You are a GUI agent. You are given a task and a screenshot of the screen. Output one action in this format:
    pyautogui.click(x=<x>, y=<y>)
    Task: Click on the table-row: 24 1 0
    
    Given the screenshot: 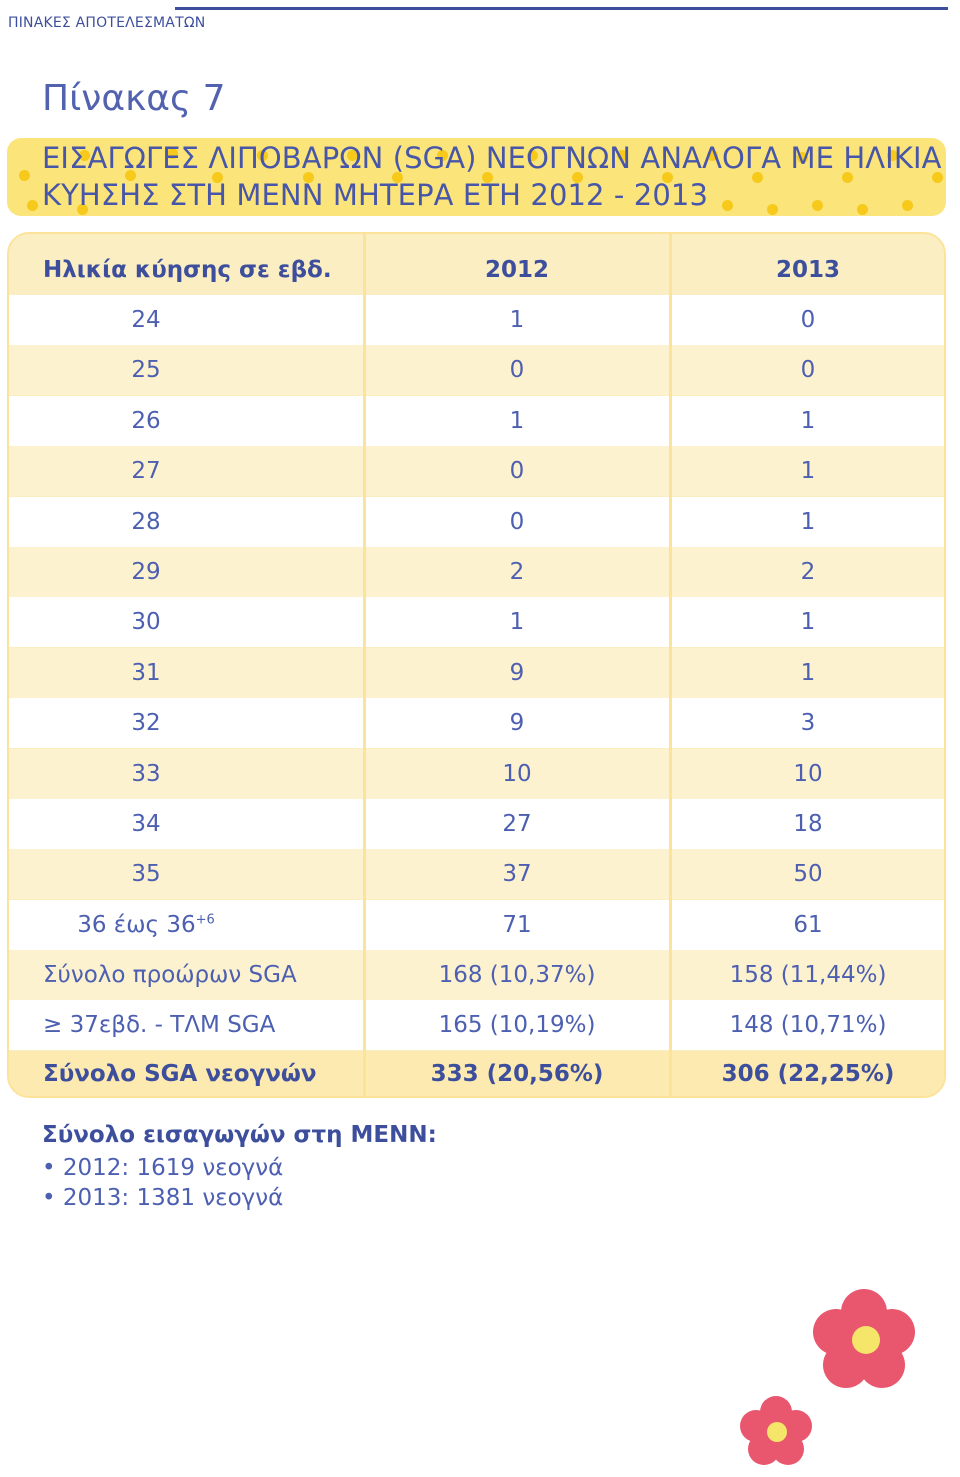 What is the action you would take?
    pyautogui.click(x=476, y=320)
    